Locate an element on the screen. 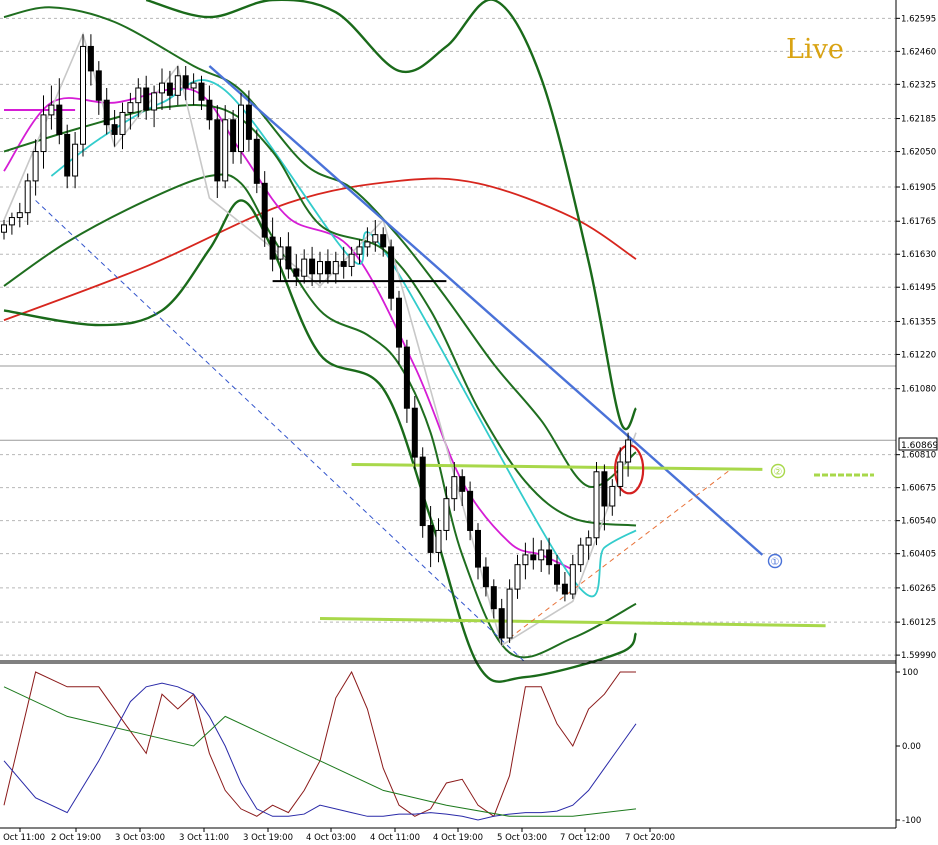  osc-tick-label: 0.00 is located at coordinates (911, 747).